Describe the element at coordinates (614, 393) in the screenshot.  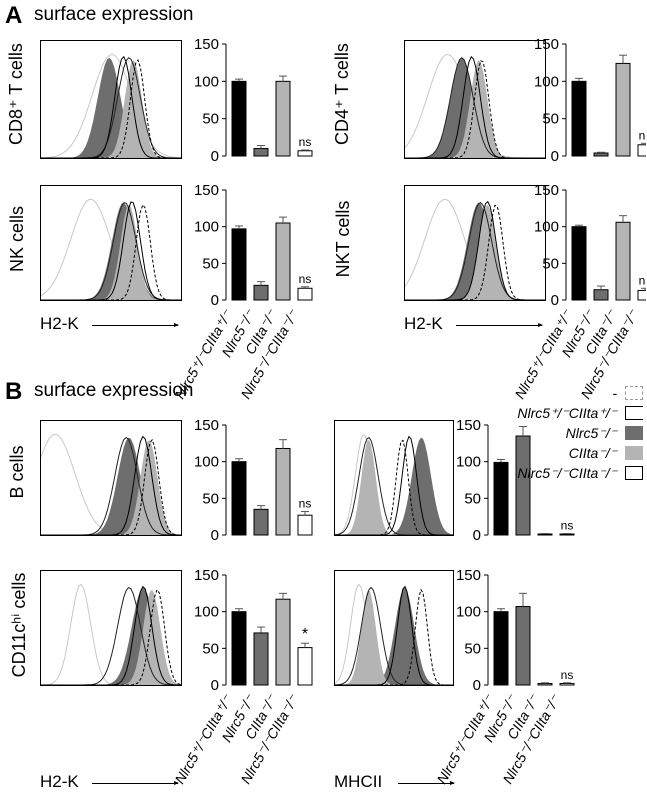
I see `legend-label: -` at that location.